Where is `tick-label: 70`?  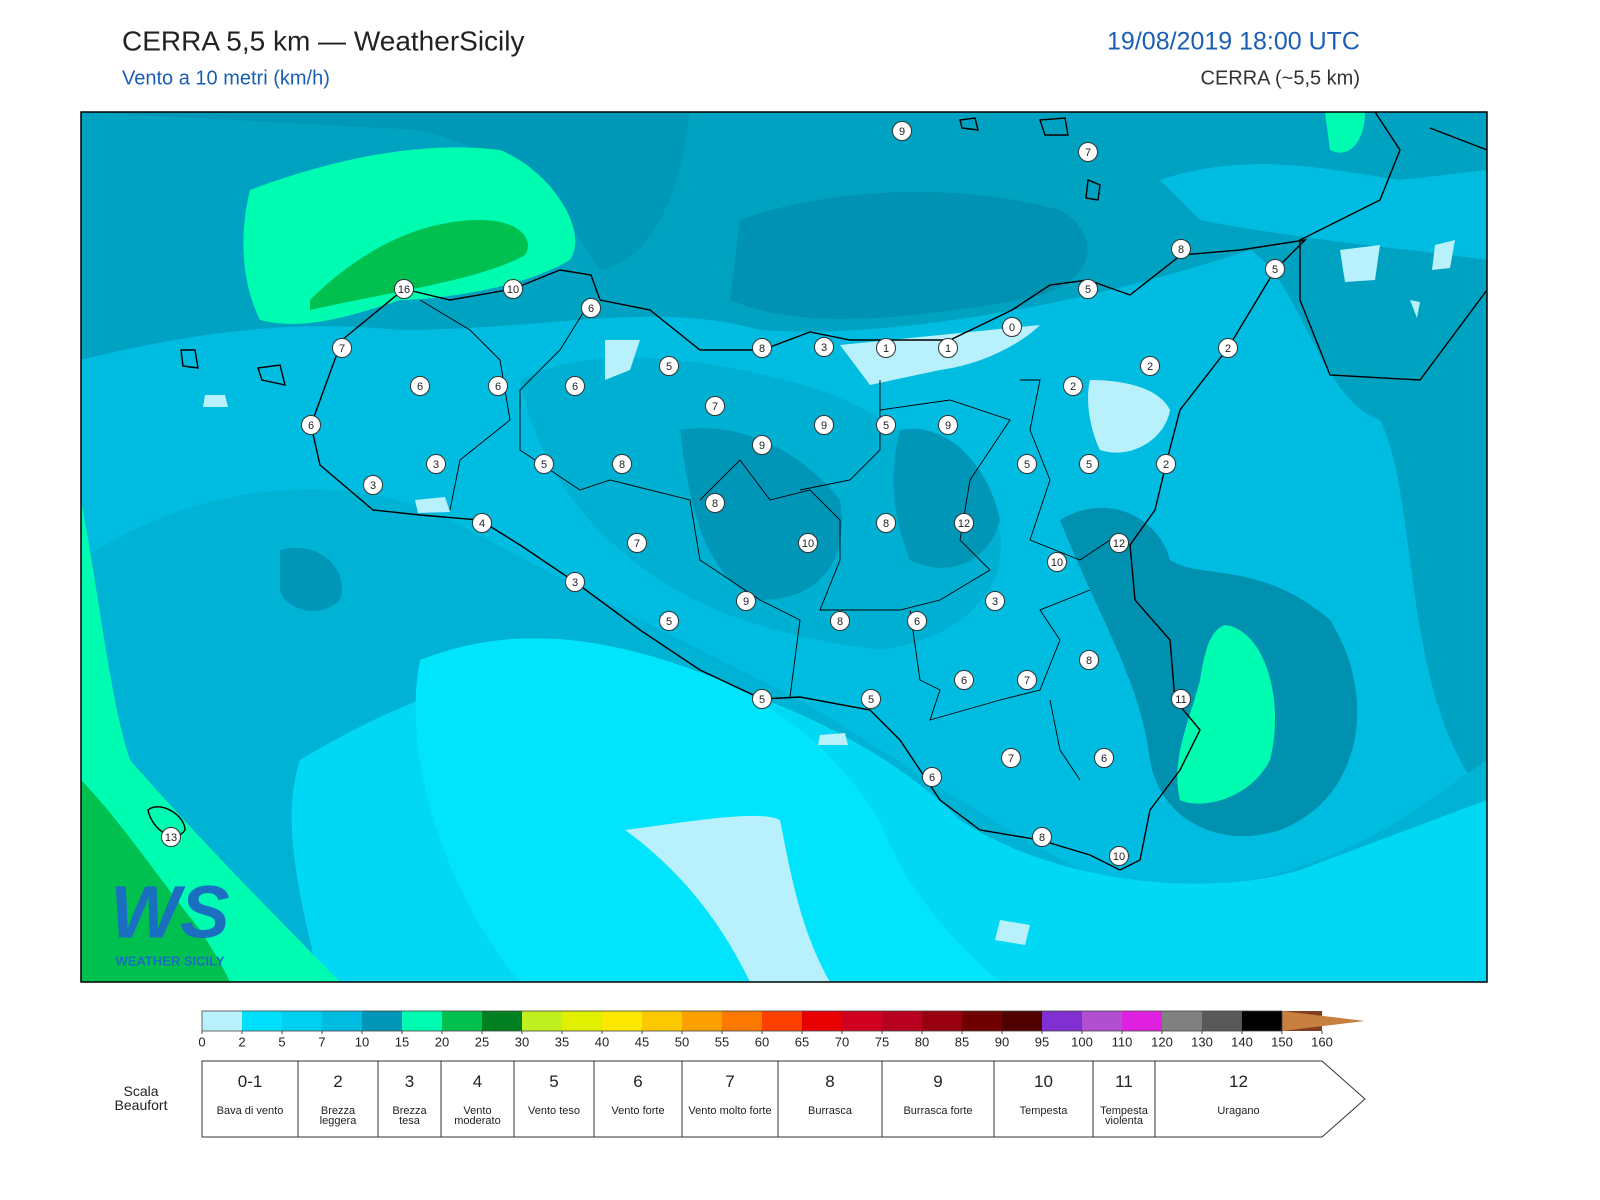 tick-label: 70 is located at coordinates (842, 1041).